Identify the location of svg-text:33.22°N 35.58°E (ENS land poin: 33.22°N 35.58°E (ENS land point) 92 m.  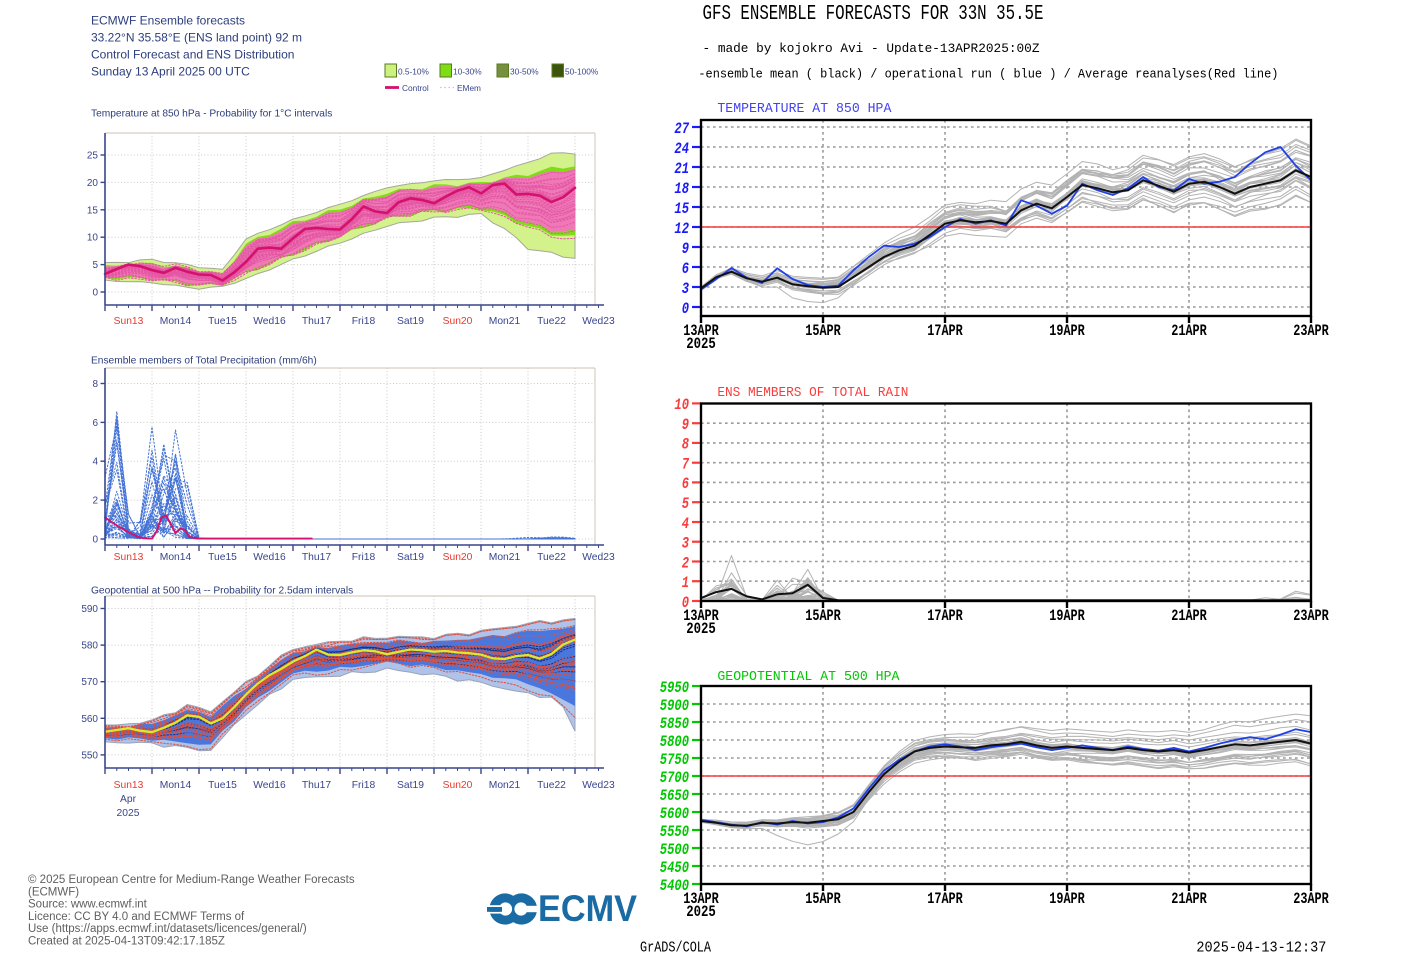
(196, 38).